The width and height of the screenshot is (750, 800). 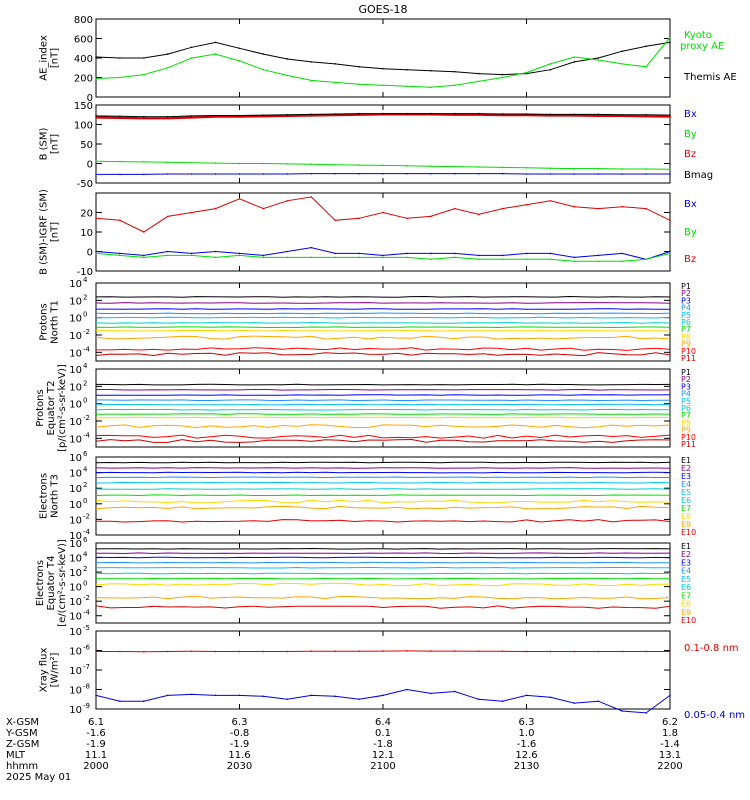 I want to click on y-tick-label-exp: -5, so click(x=86, y=628).